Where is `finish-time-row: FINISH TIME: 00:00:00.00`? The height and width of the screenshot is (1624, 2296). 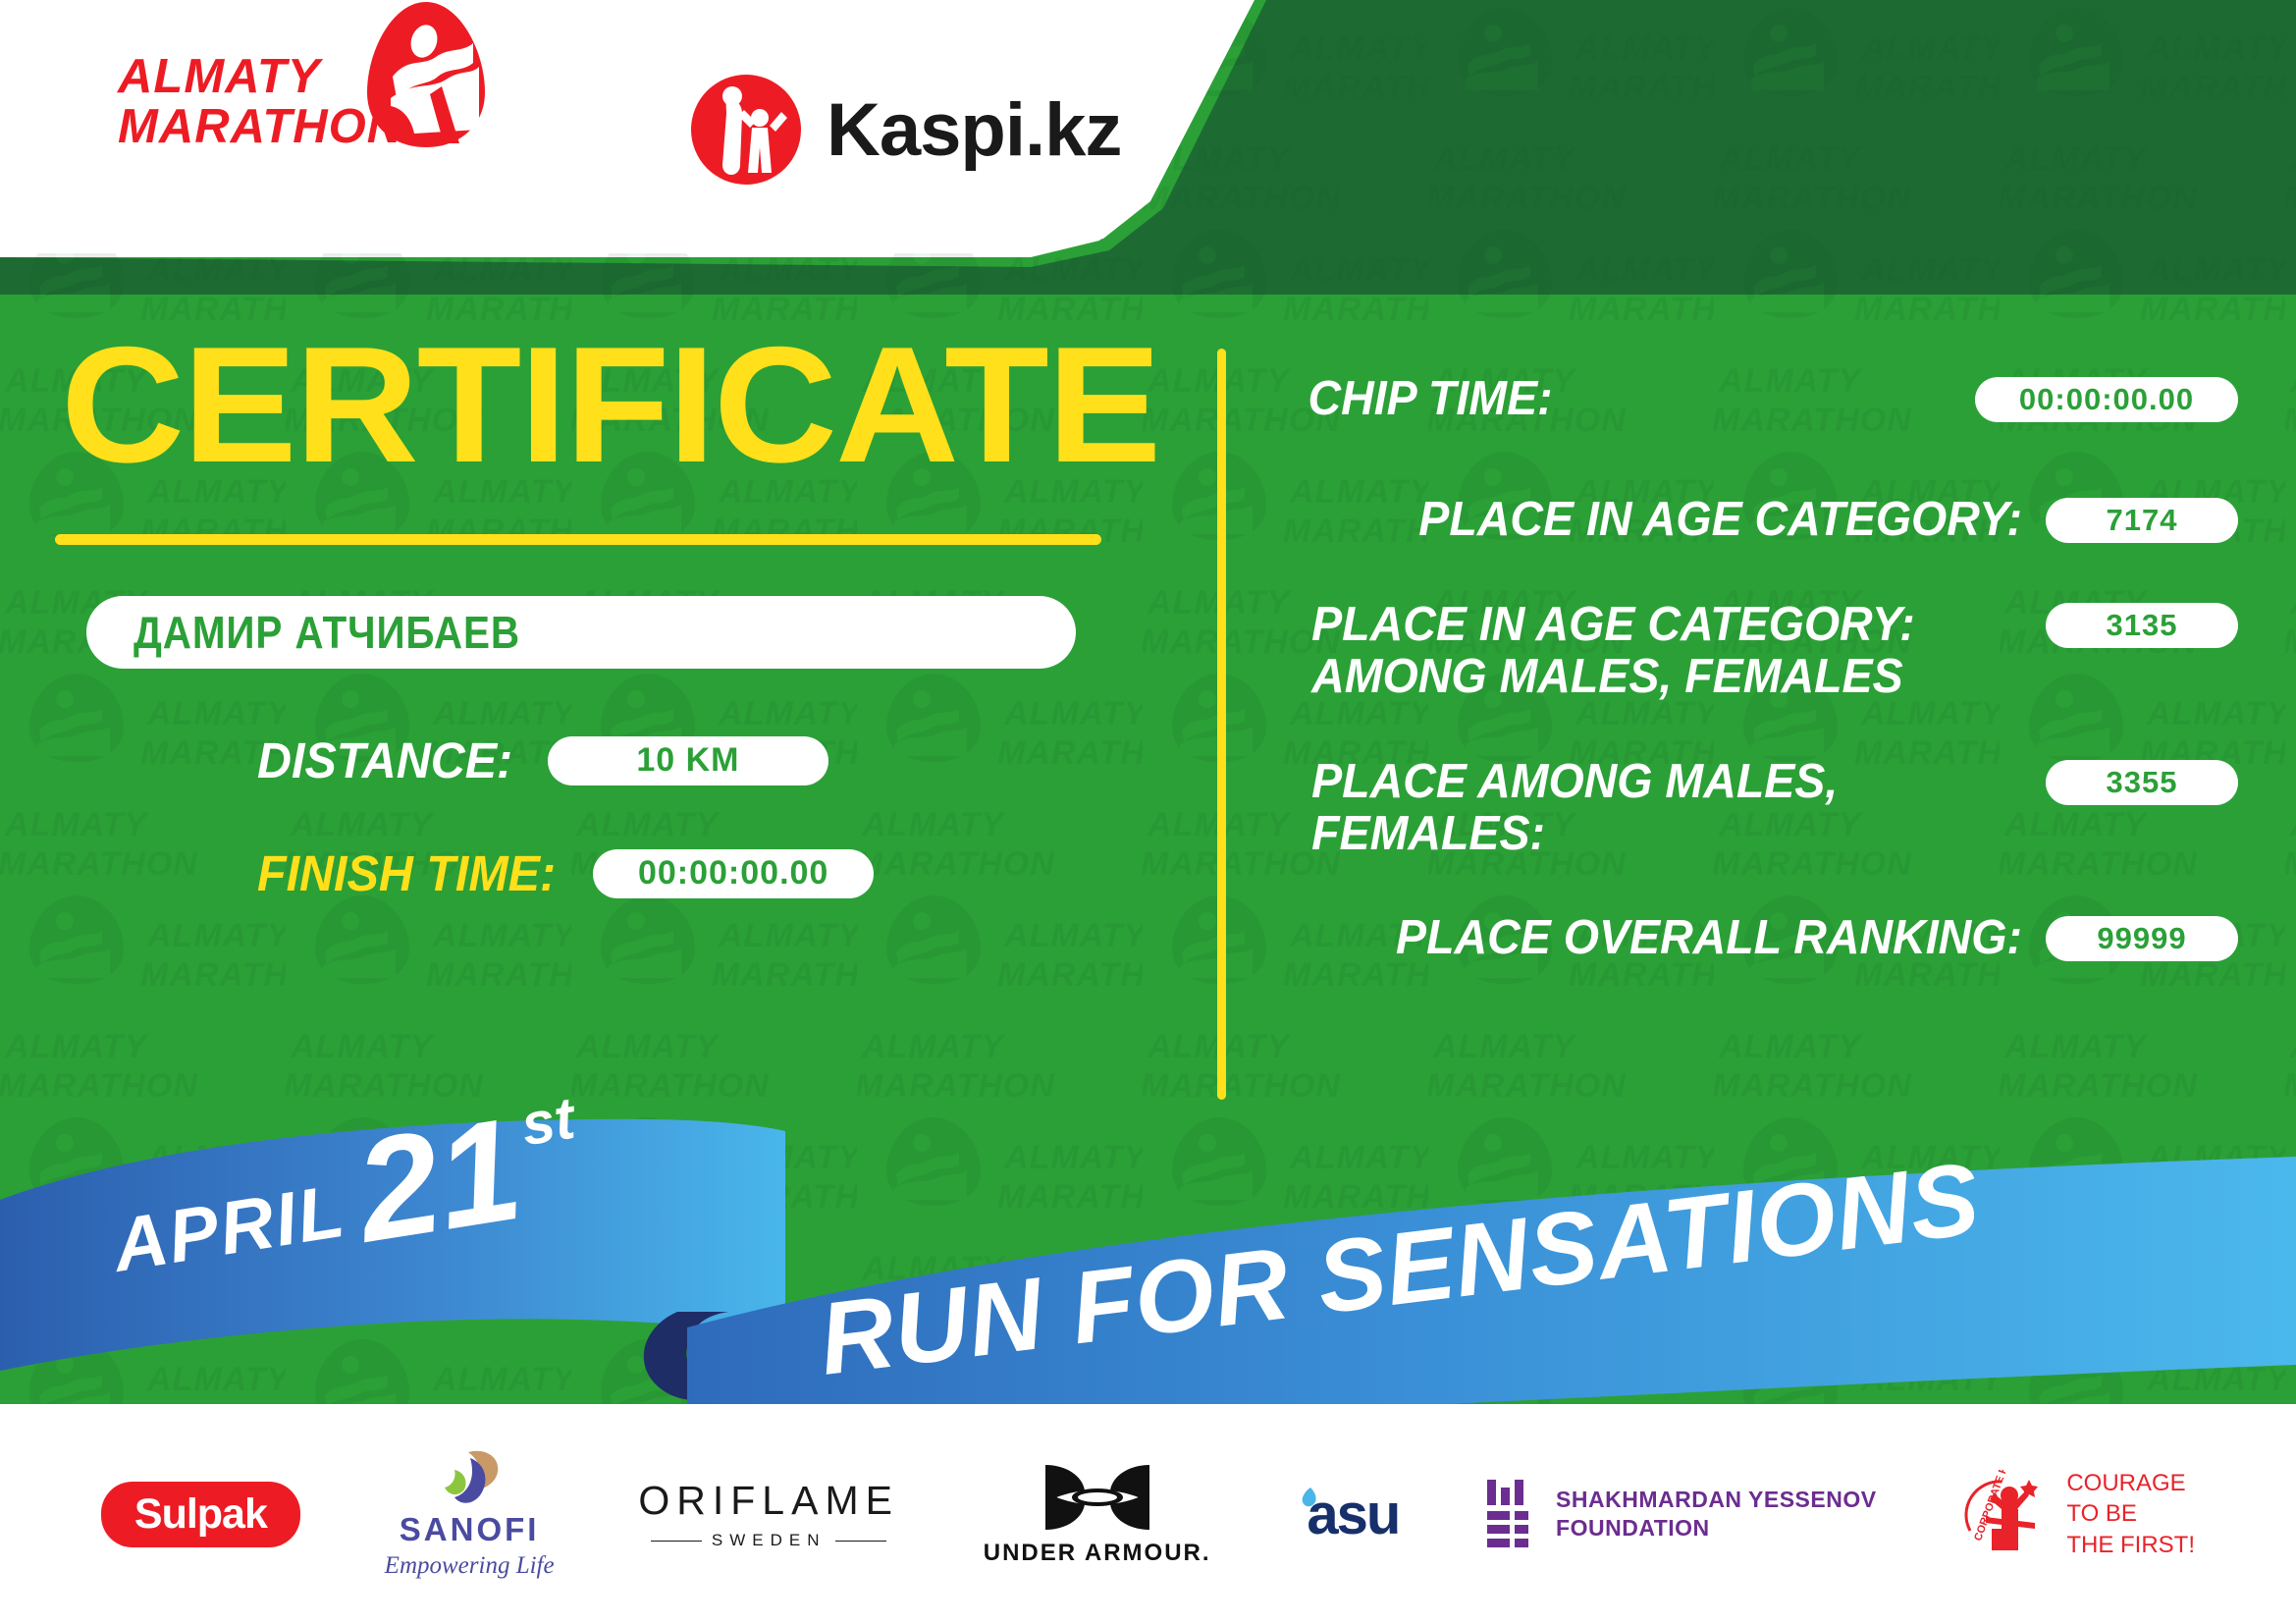 finish-time-row: FINISH TIME: 00:00:00.00 is located at coordinates (718, 873).